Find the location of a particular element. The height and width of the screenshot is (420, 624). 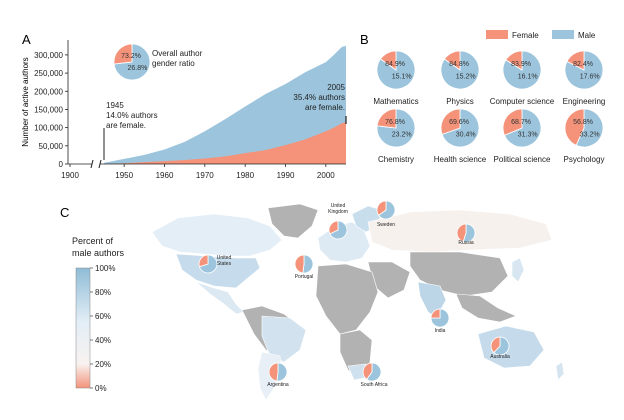

field-political-science-female-slice is located at coordinates (512, 122).